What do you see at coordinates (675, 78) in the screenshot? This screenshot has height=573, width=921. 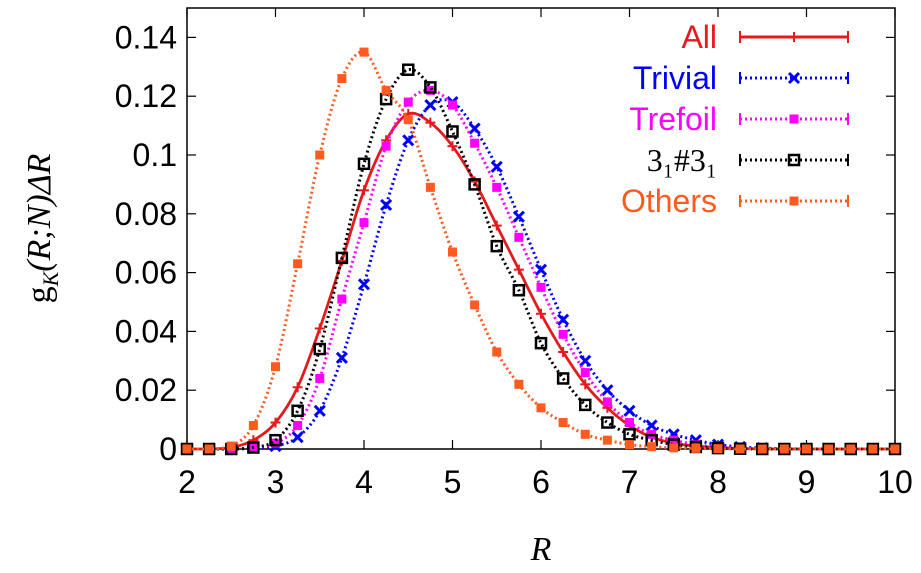 I see `legend-label: Trivial` at bounding box center [675, 78].